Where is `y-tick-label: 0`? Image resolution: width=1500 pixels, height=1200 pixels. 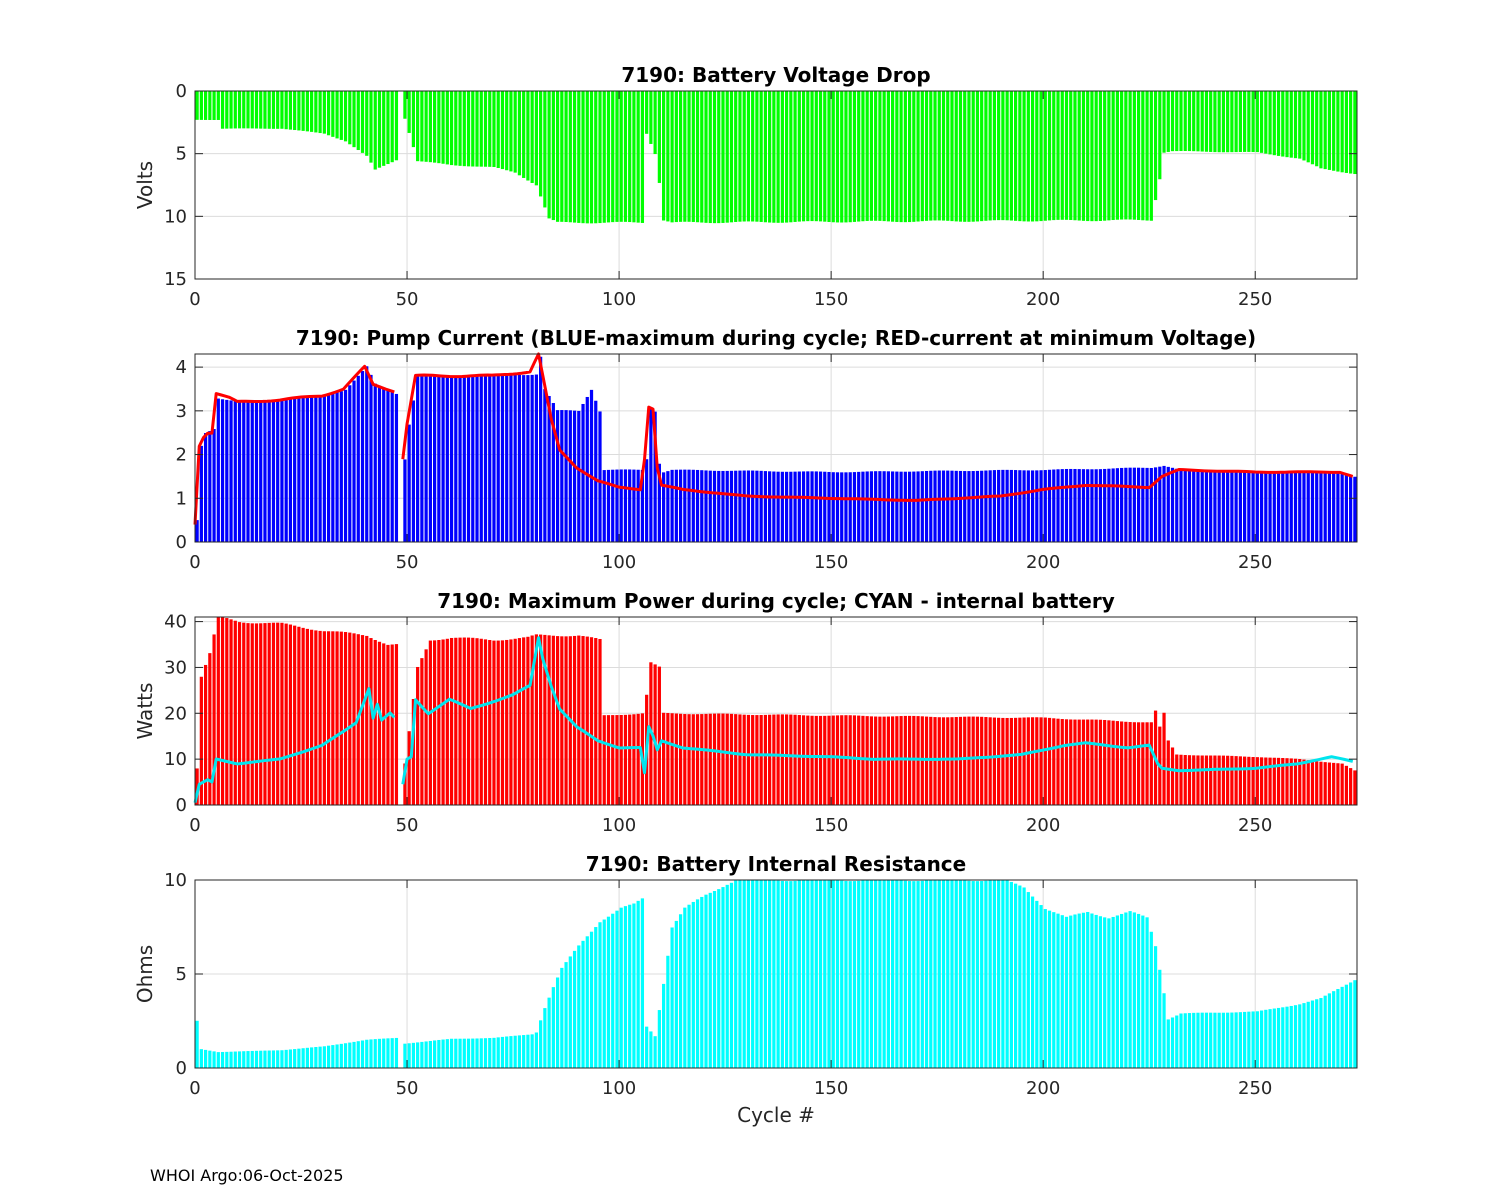
y-tick-label: 0 is located at coordinates (181, 1068).